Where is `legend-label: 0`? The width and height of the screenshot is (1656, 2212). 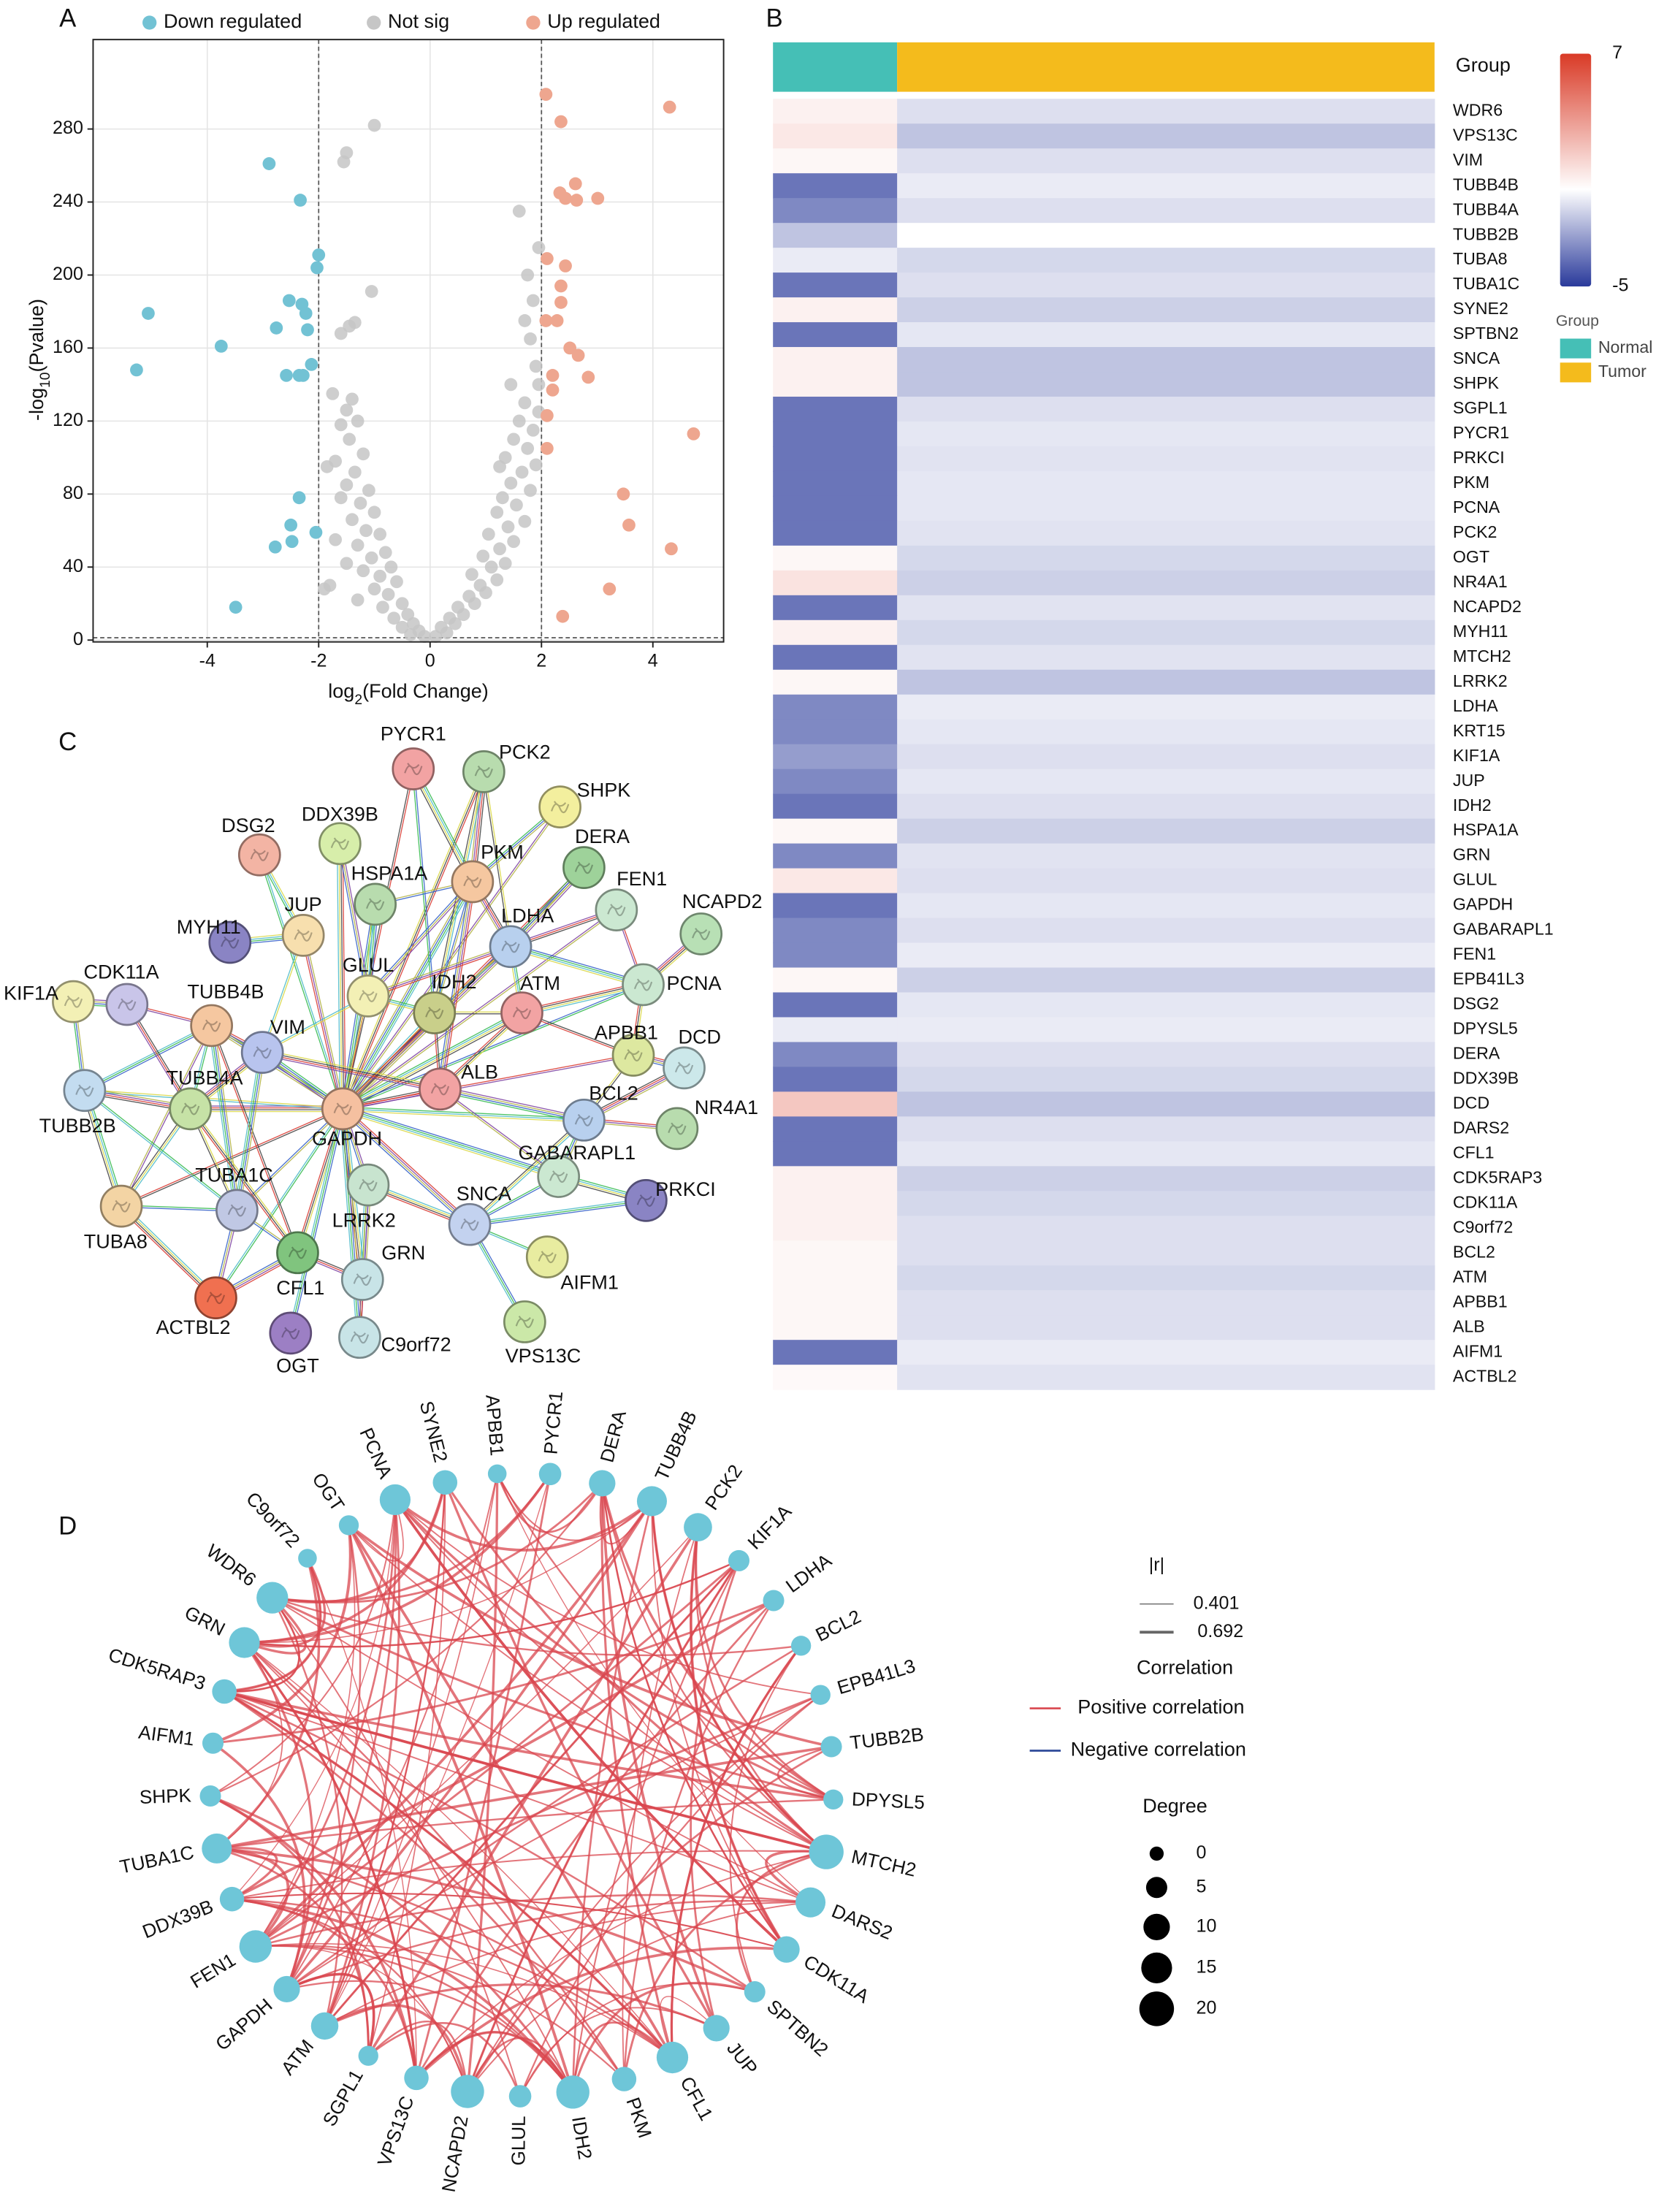
legend-label: 0 is located at coordinates (1201, 1853).